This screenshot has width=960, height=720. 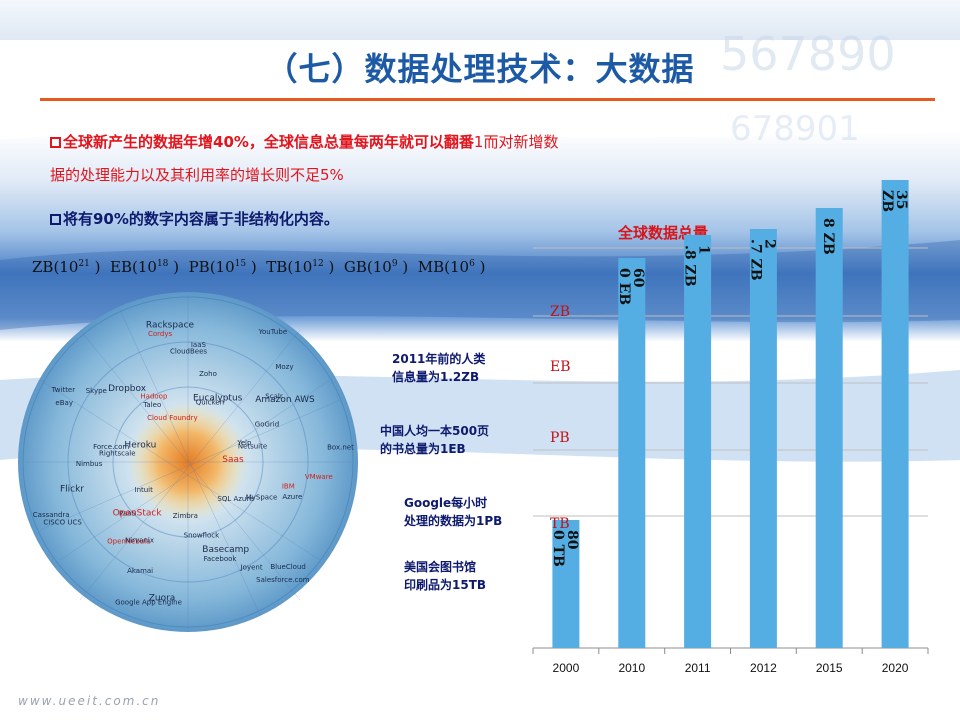 What do you see at coordinates (516, 142) in the screenshot?
I see `bullet-1-tail: 1而对新增数` at bounding box center [516, 142].